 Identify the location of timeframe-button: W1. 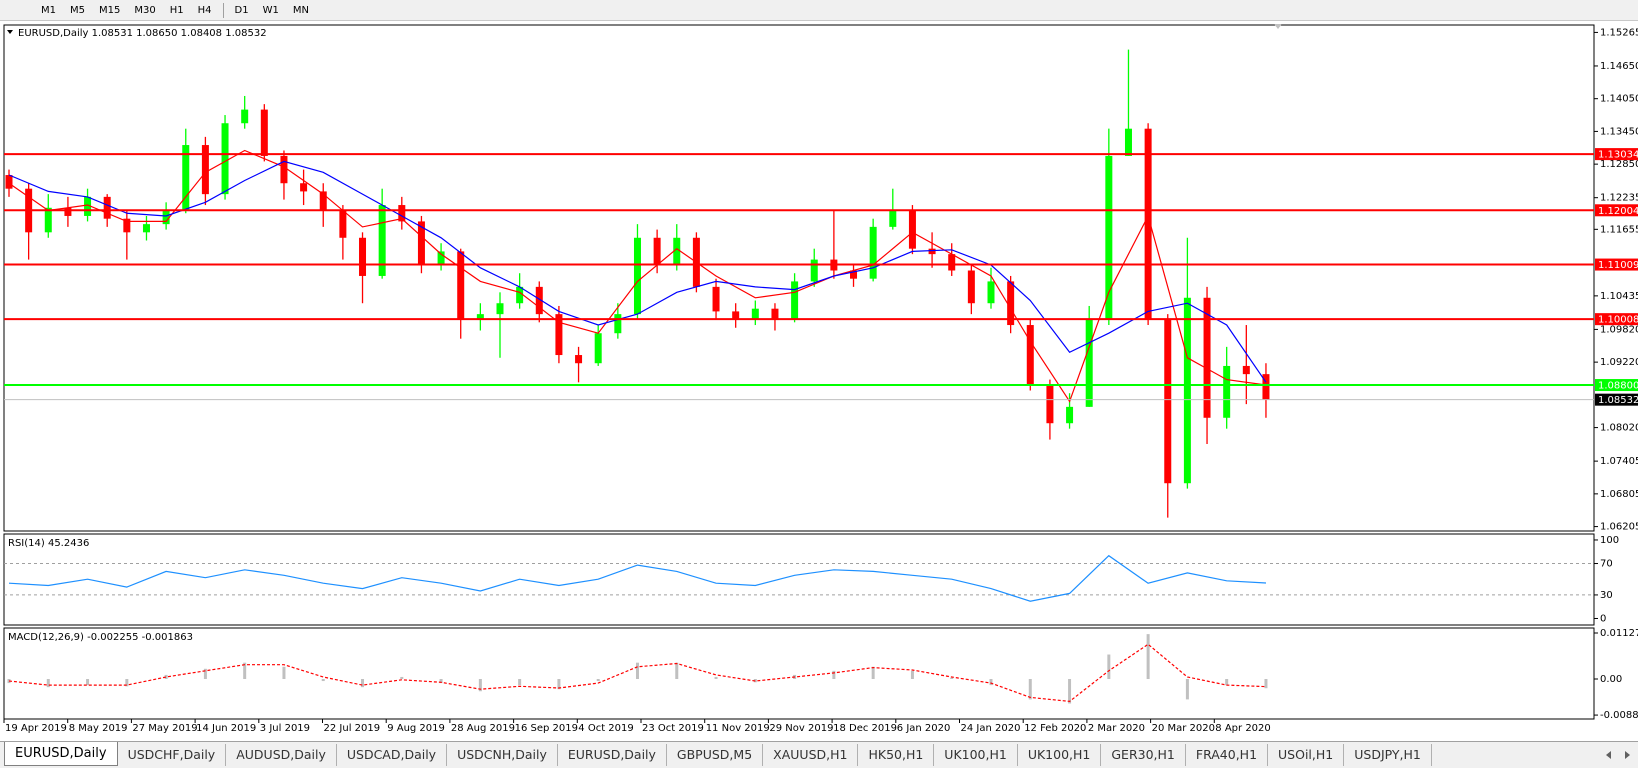
(270, 10).